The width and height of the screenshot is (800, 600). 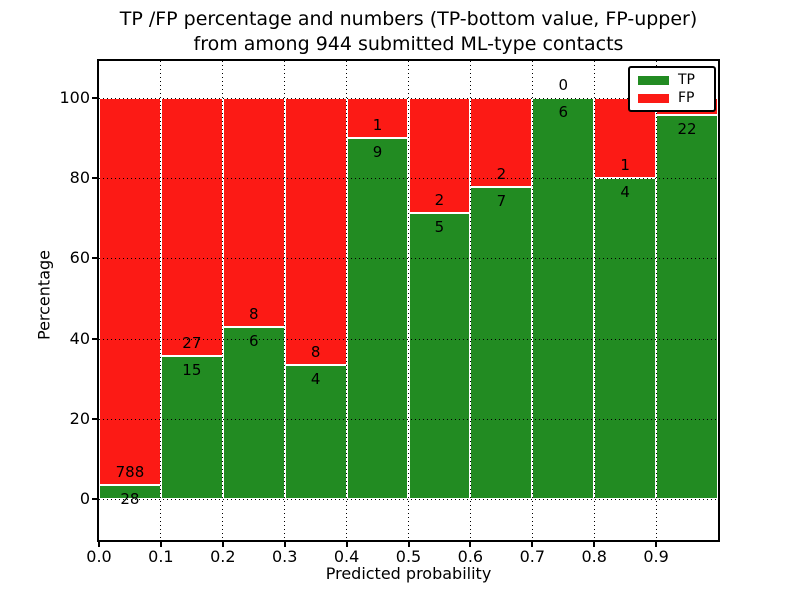 What do you see at coordinates (501, 174) in the screenshot?
I see `fp-count-label-0.6-0.7: 2` at bounding box center [501, 174].